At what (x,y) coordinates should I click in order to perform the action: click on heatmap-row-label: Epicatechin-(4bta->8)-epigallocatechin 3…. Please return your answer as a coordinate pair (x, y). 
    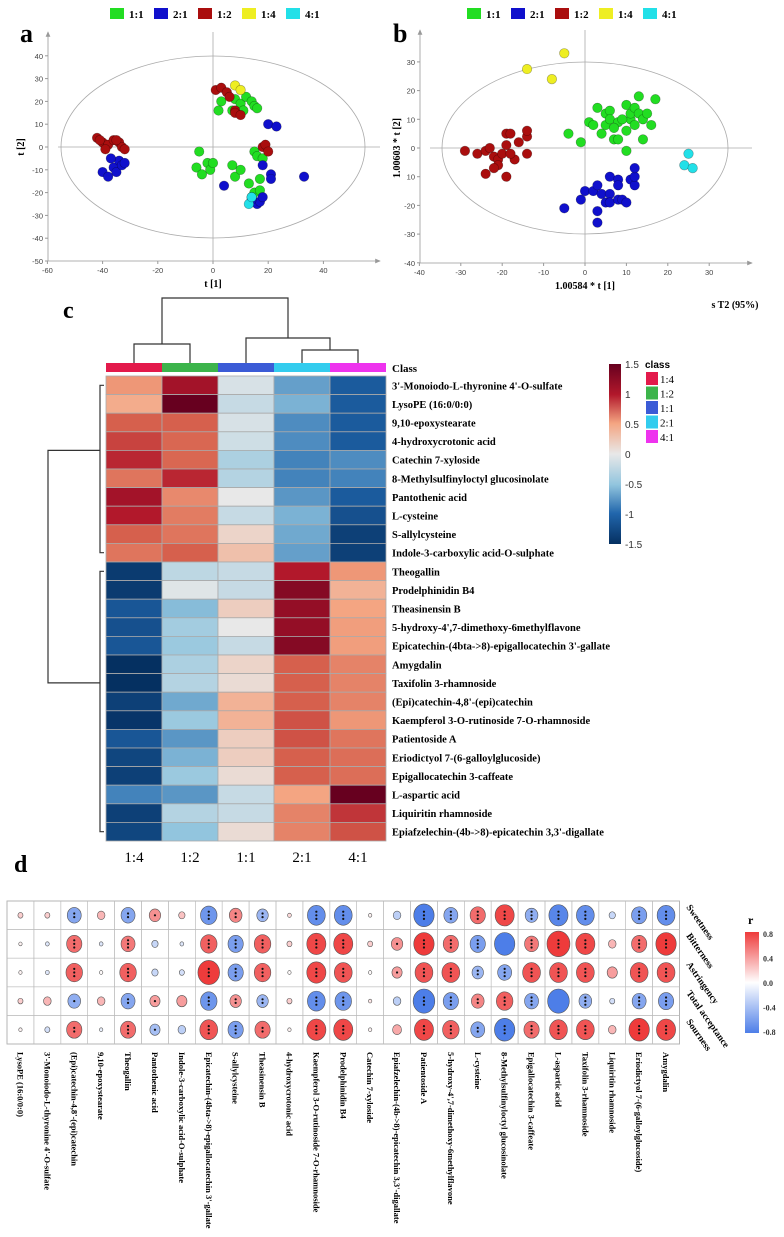
    Looking at the image, I should click on (501, 647).